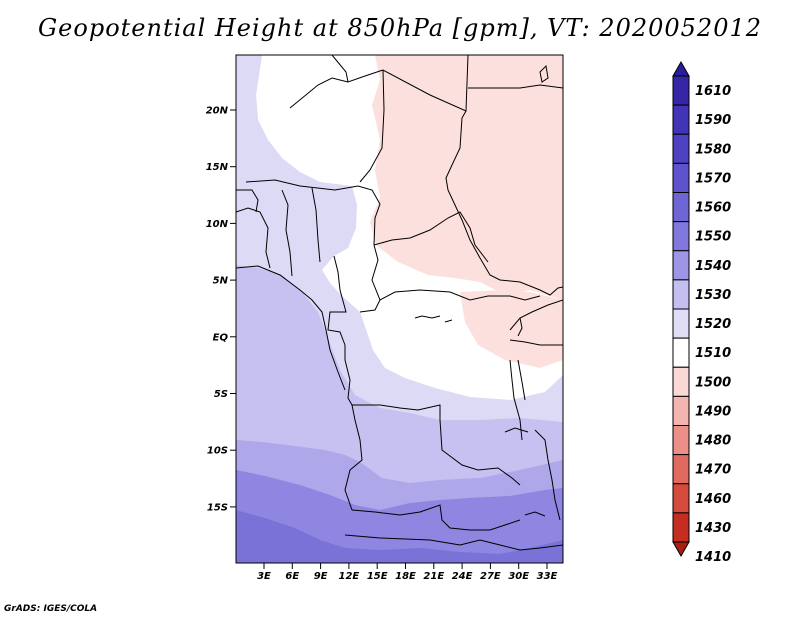  Describe the element at coordinates (490, 576) in the screenshot. I see `lon-tick-label: 27E` at that location.